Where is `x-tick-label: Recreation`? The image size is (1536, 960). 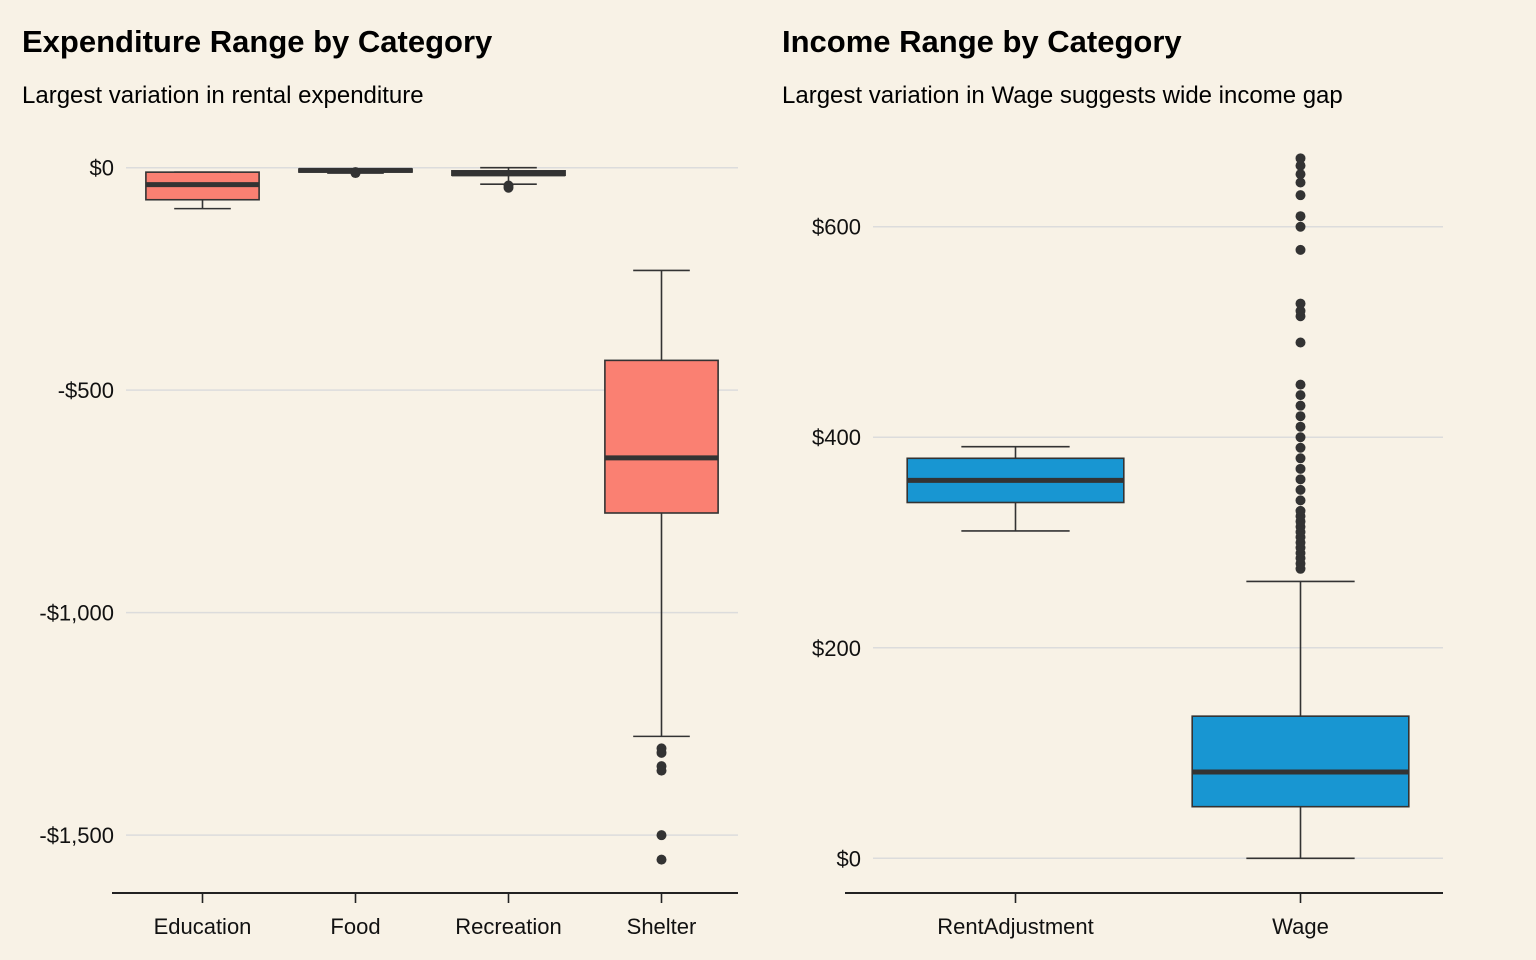 x-tick-label: Recreation is located at coordinates (508, 926).